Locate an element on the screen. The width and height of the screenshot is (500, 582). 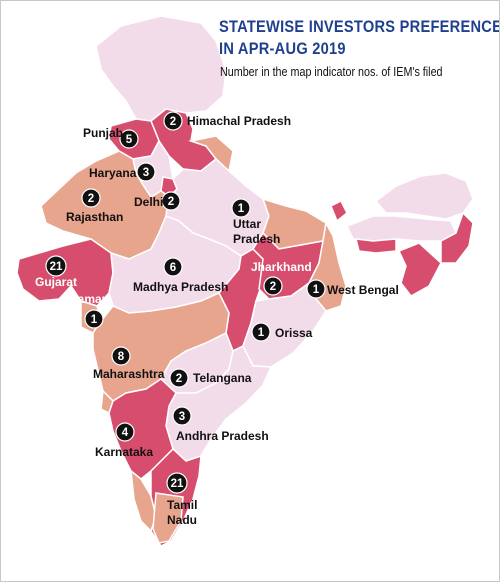
label-uttar-pradesh-line-1: Uttar is located at coordinates (247, 224).